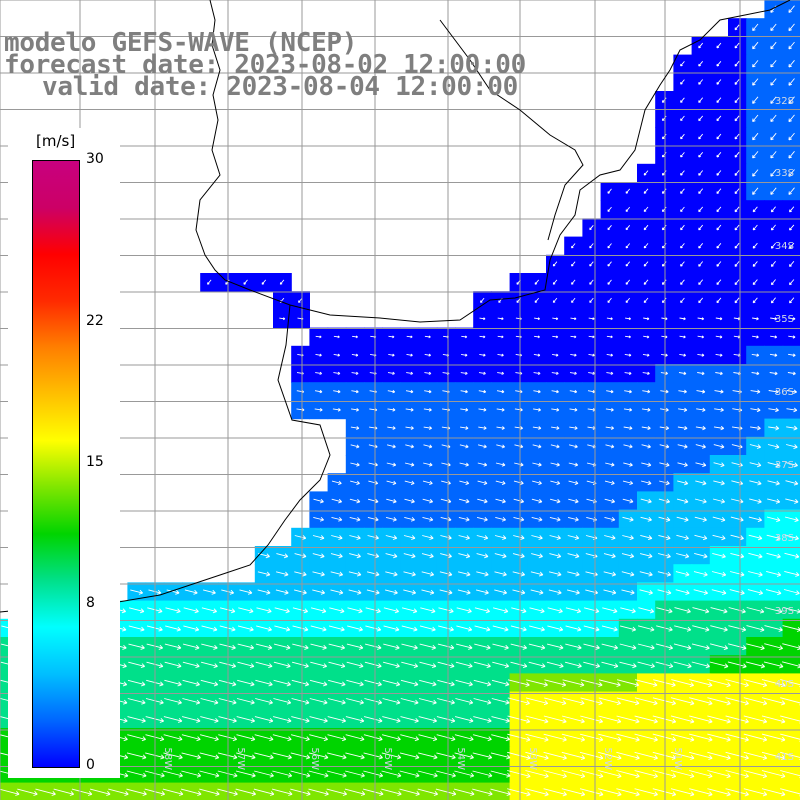 This screenshot has height=800, width=800. What do you see at coordinates (784, 173) in the screenshot?
I see `latitude-label: 33S` at bounding box center [784, 173].